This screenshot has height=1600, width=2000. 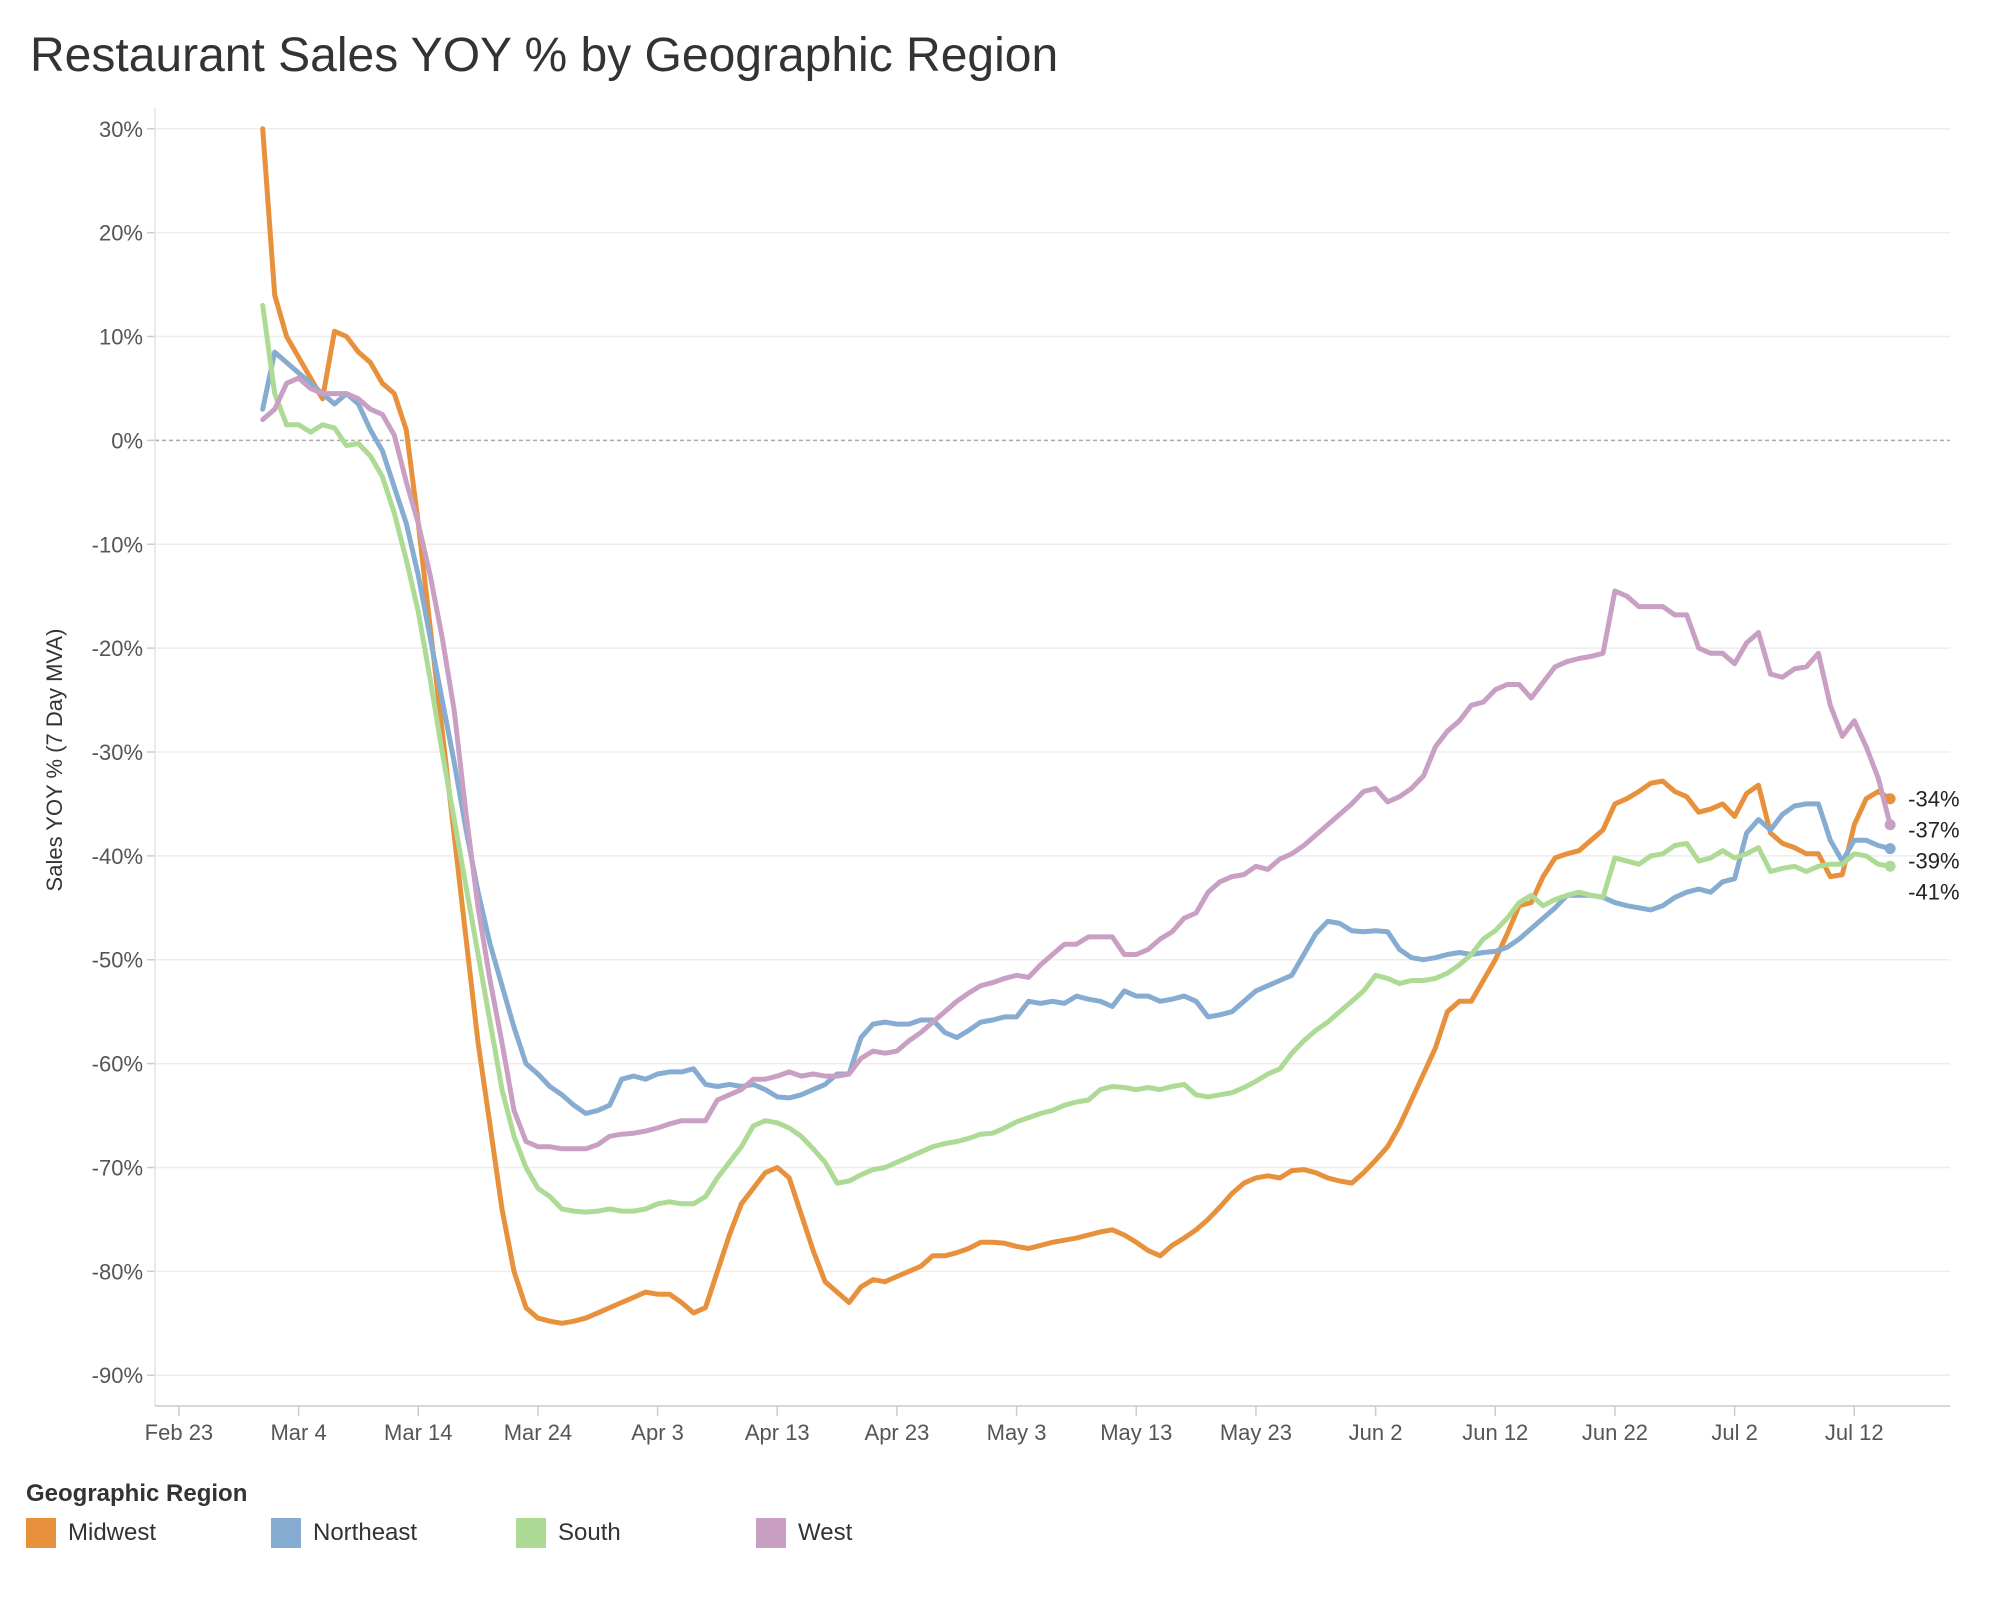 I want to click on end-label-midwest: -34%, so click(x=1933, y=799).